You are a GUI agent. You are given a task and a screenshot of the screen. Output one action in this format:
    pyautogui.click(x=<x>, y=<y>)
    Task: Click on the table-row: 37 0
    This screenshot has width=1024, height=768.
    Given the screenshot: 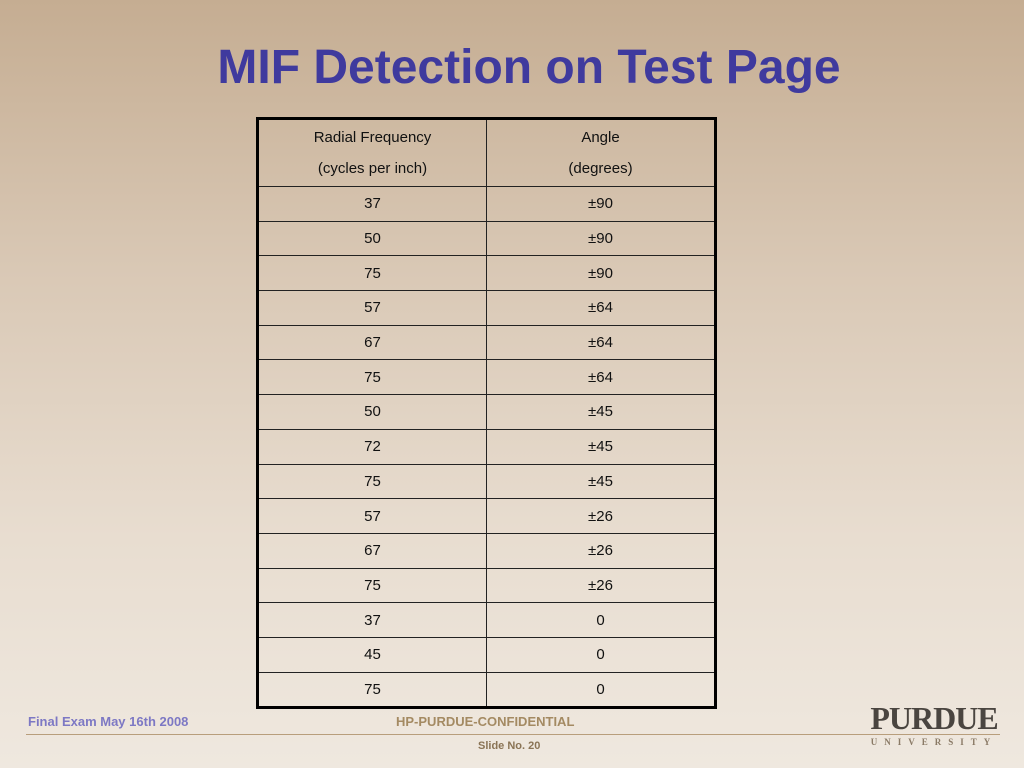 What is the action you would take?
    pyautogui.click(x=486, y=620)
    